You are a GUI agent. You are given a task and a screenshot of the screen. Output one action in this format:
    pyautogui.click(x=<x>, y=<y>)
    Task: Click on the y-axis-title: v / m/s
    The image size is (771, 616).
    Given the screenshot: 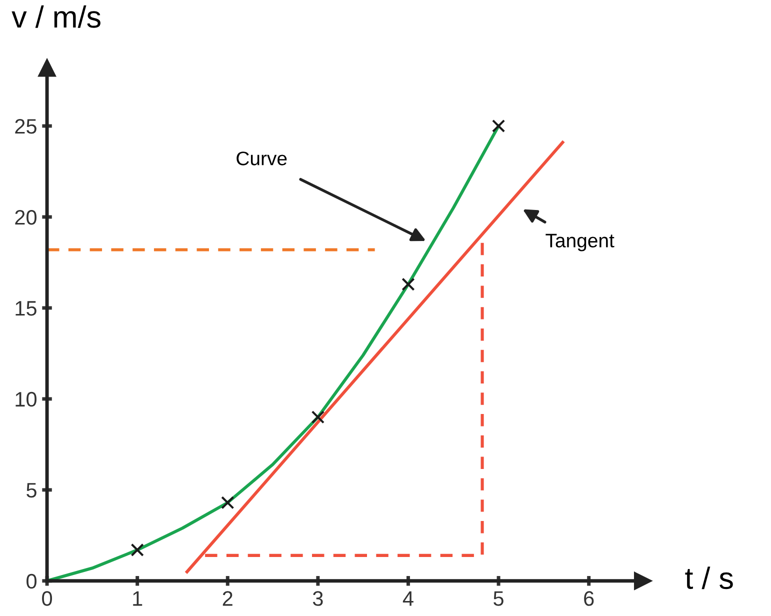 What is the action you would take?
    pyautogui.click(x=56, y=16)
    